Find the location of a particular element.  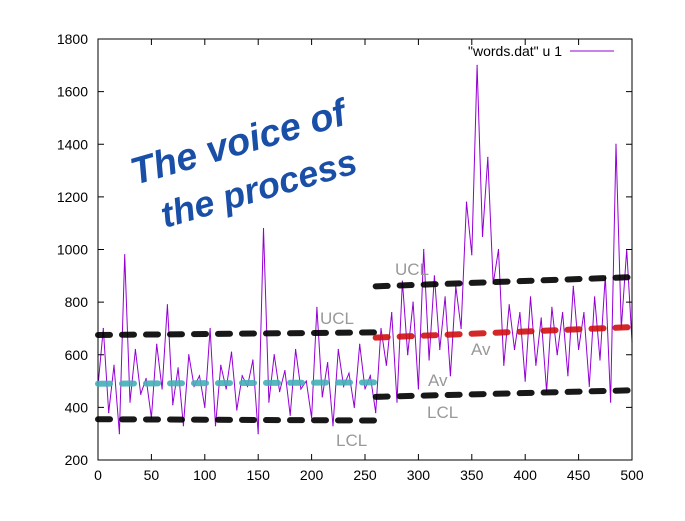

x-tick-label: 300 is located at coordinates (419, 475).